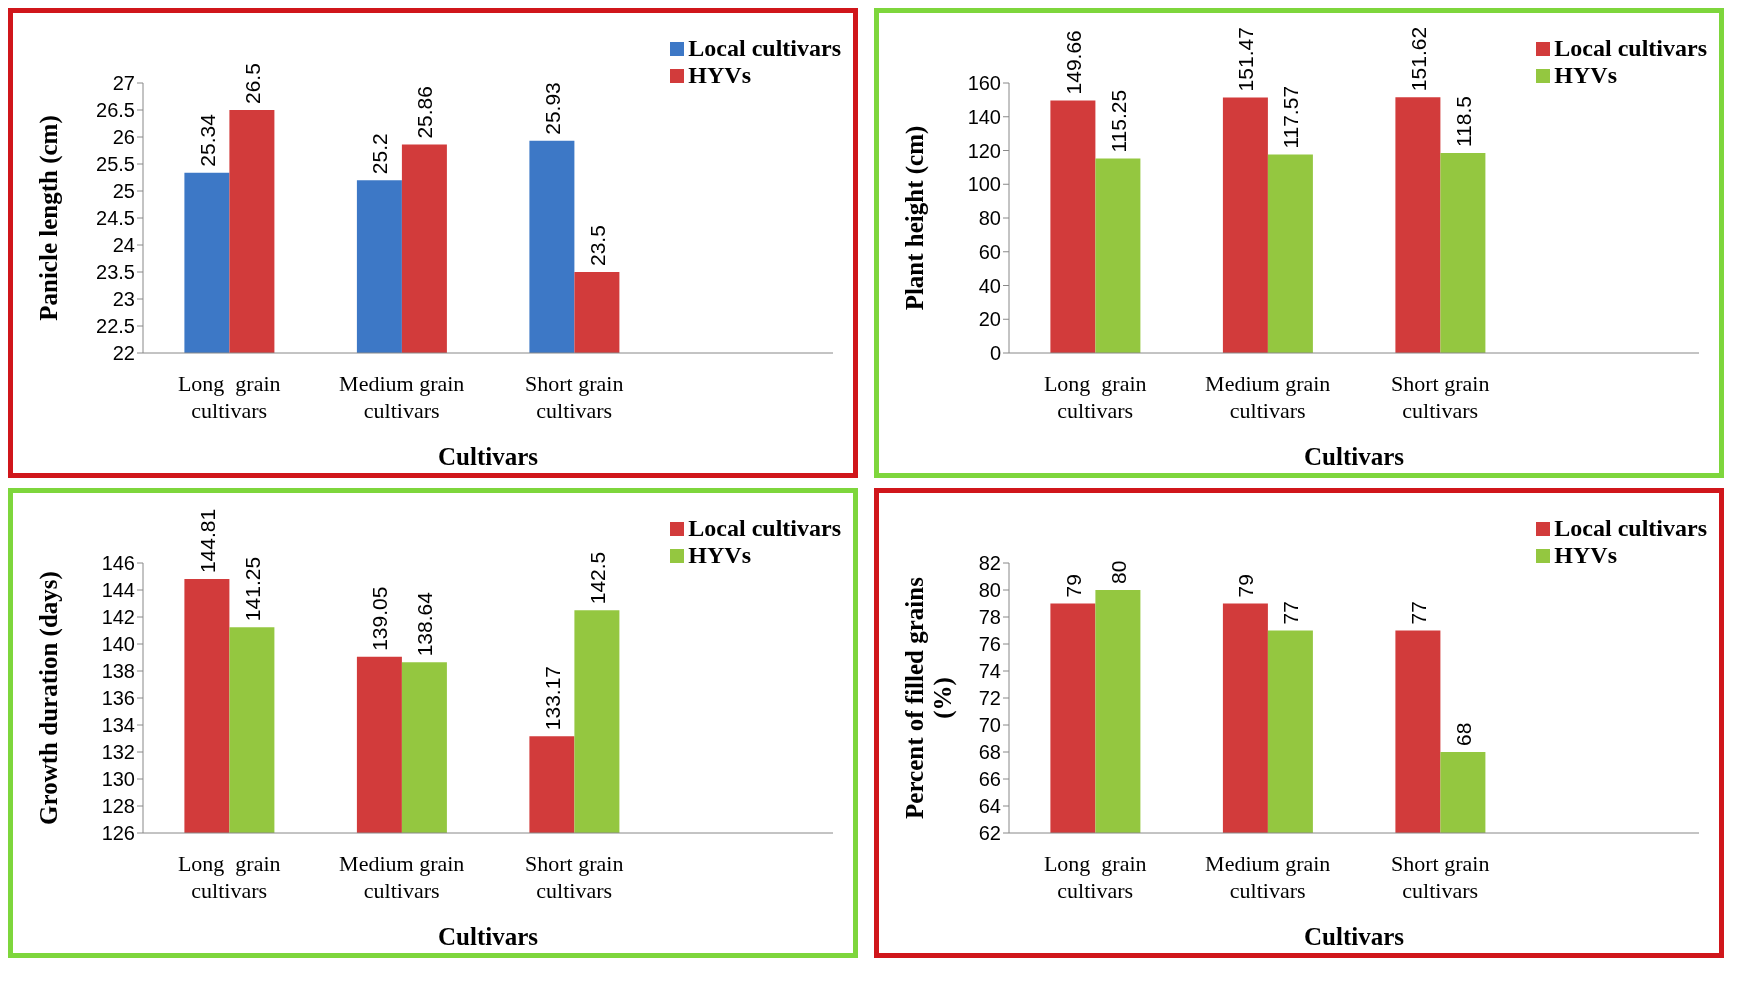 This screenshot has width=1737, height=985. Describe the element at coordinates (207, 140) in the screenshot. I see `data-label: 25.34` at that location.